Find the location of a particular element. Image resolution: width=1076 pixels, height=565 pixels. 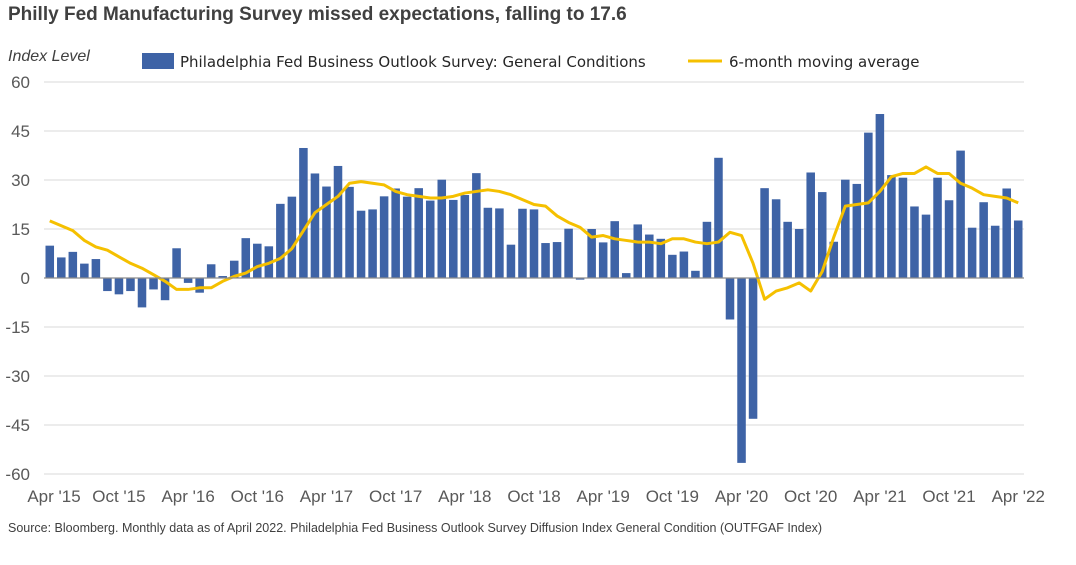

x-tick-label: Oct '16 is located at coordinates (257, 496).